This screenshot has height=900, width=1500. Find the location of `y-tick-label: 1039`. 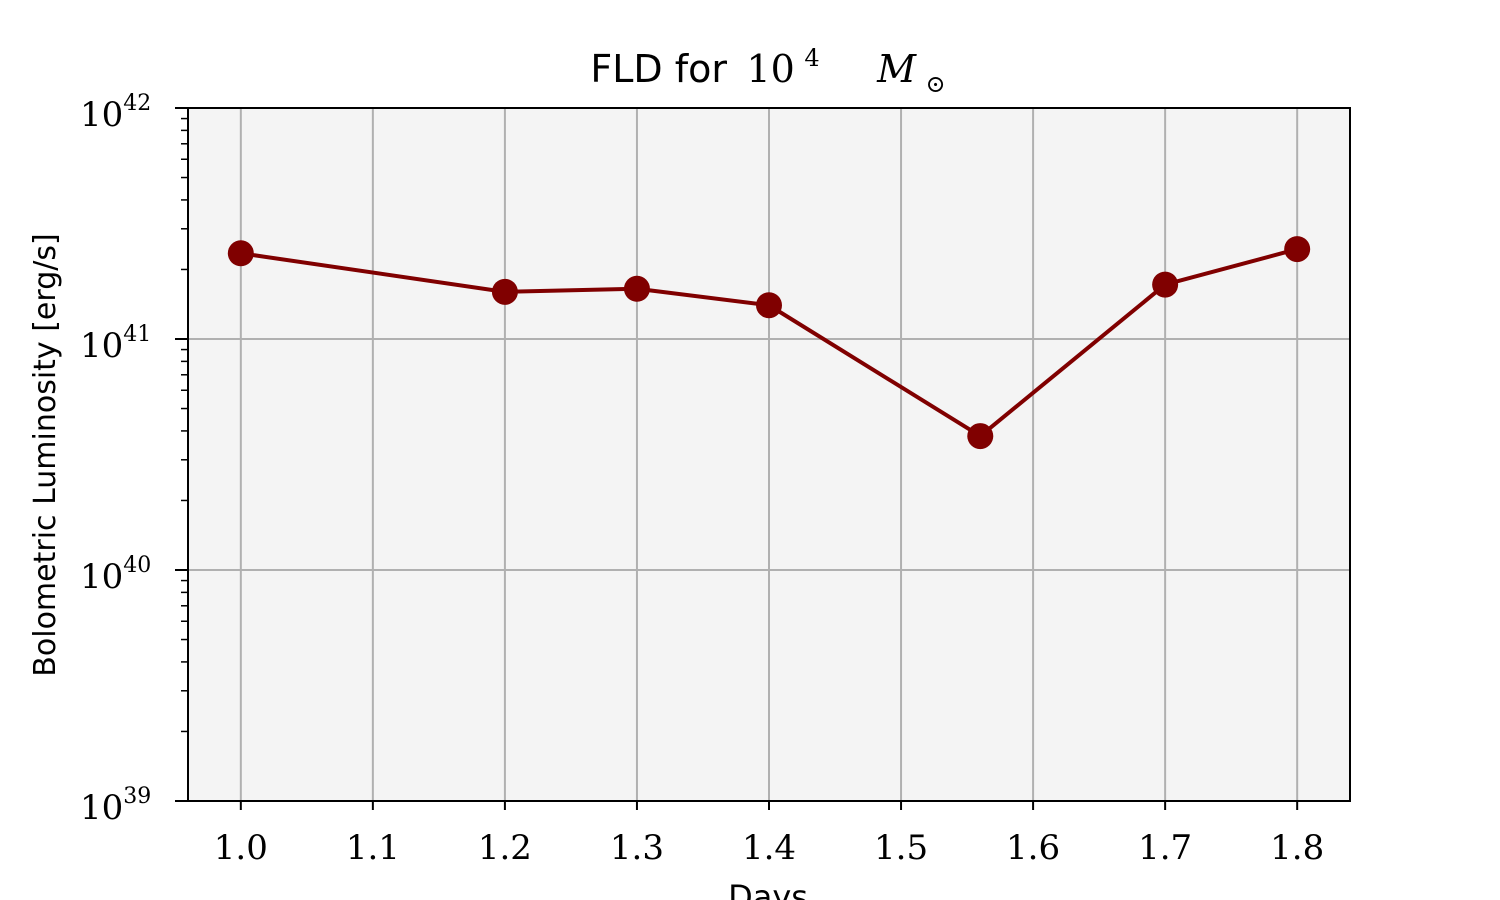

y-tick-label: 1039 is located at coordinates (115, 806).